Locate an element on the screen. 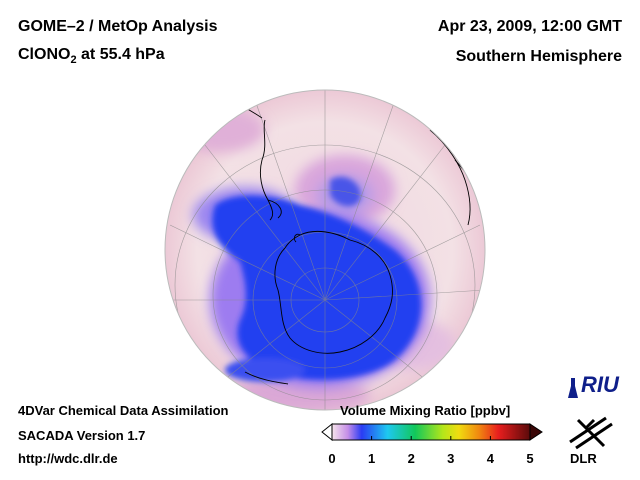 The width and height of the screenshot is (640, 480). region-label: Southern Hemisphere is located at coordinates (538, 56).